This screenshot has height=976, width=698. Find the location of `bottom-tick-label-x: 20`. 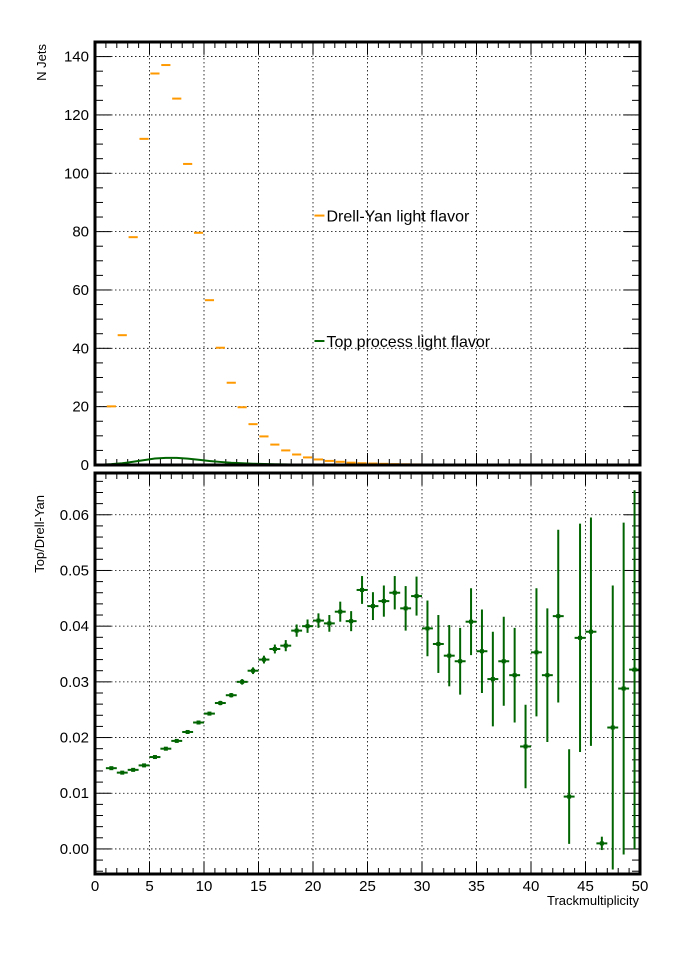

bottom-tick-label-x: 20 is located at coordinates (313, 886).